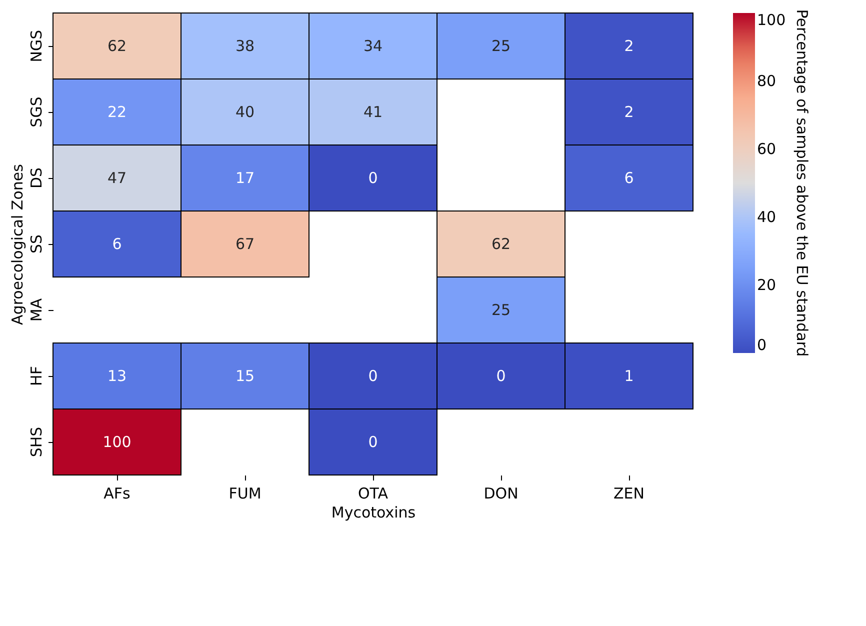 This screenshot has width=866, height=626. Describe the element at coordinates (629, 493) in the screenshot. I see `x-tick-label: ZEN` at that location.